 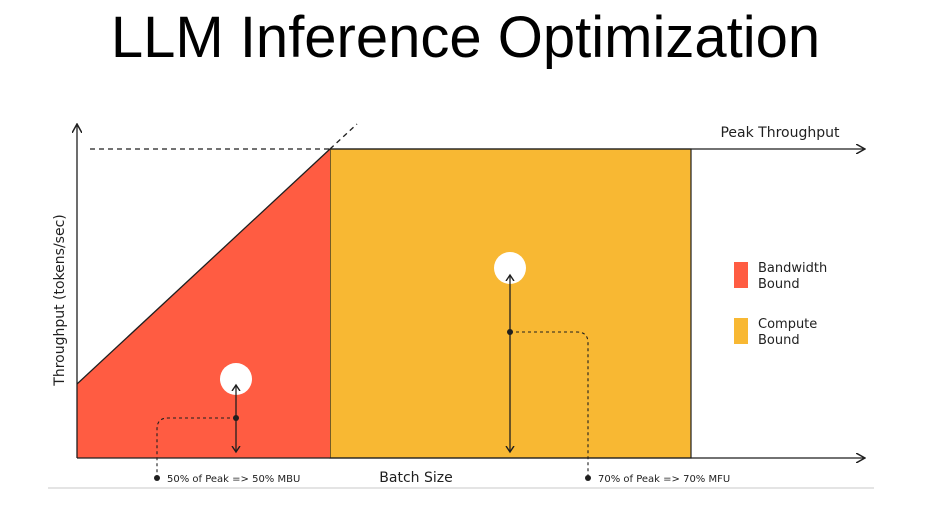 What do you see at coordinates (741, 275) in the screenshot?
I see `legend-swatch-bandwidth` at bounding box center [741, 275].